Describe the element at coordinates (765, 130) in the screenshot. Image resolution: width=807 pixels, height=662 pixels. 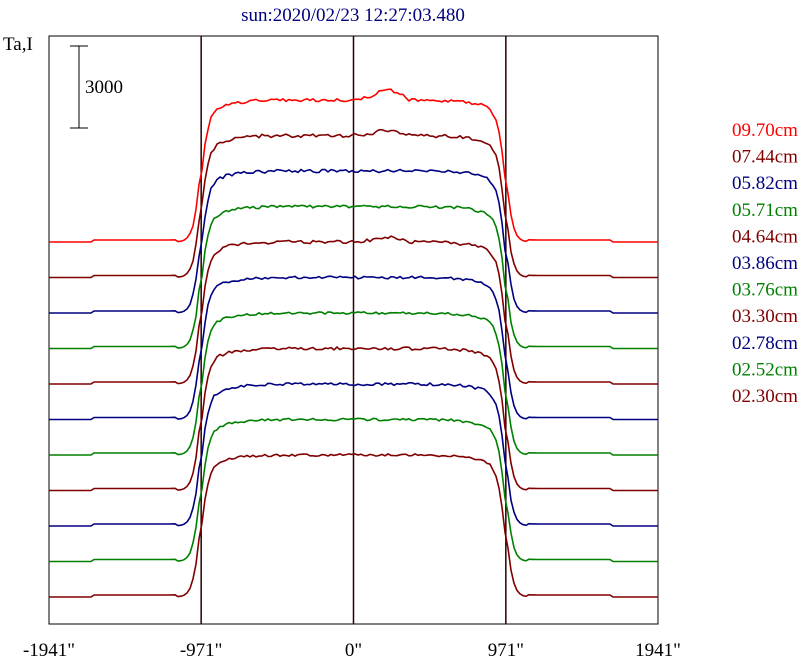
I see `legend-item: 09.70cm` at that location.